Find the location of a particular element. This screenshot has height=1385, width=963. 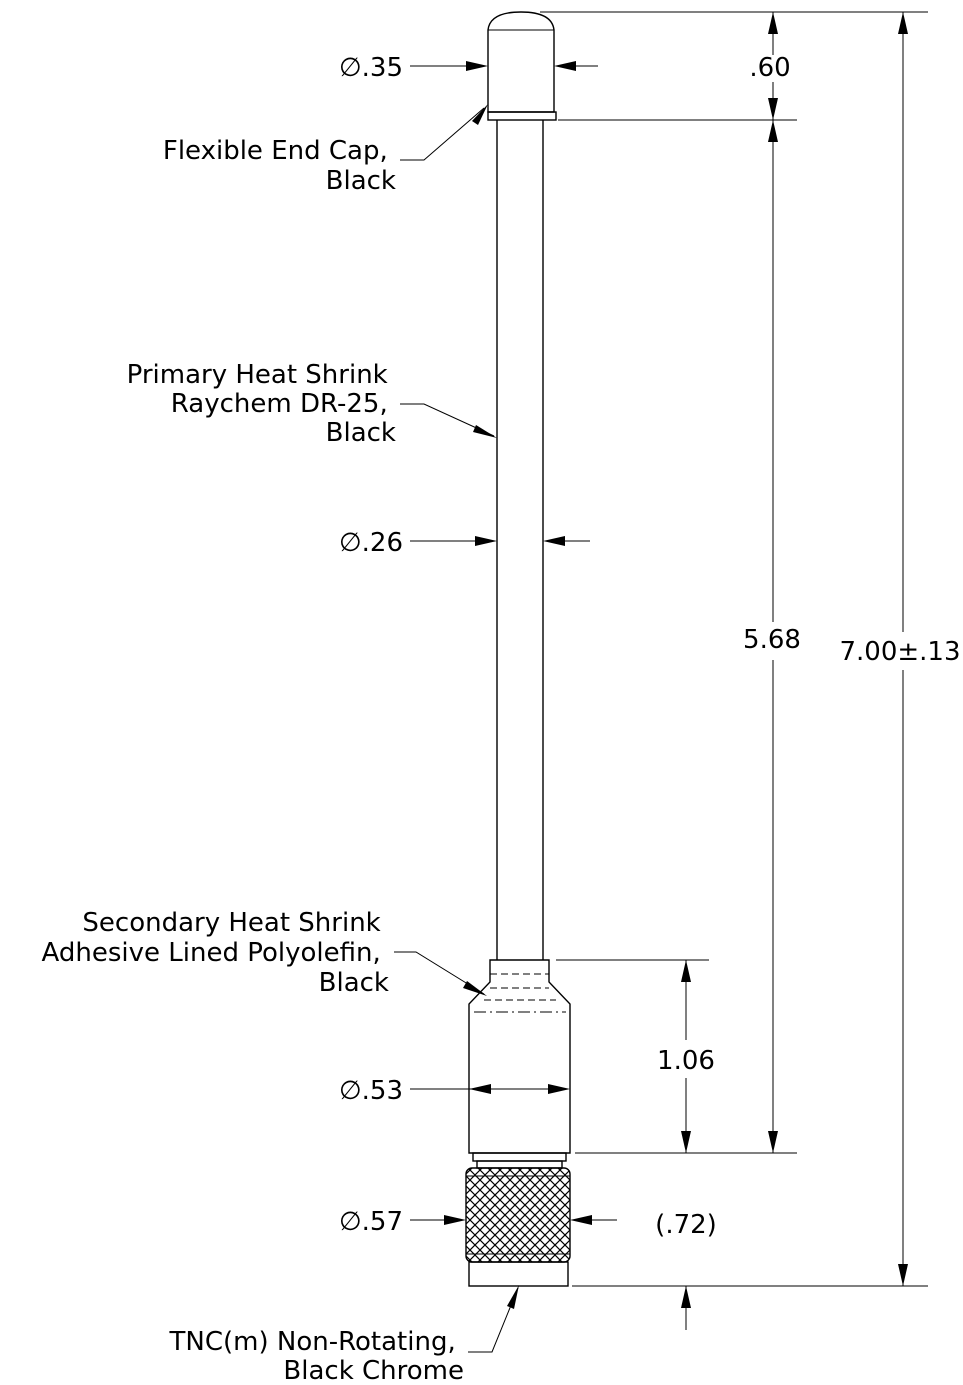

callout-primary-heat-shrink: Primary Heat Shrink Raychem DR-25, Black is located at coordinates (312, 404).